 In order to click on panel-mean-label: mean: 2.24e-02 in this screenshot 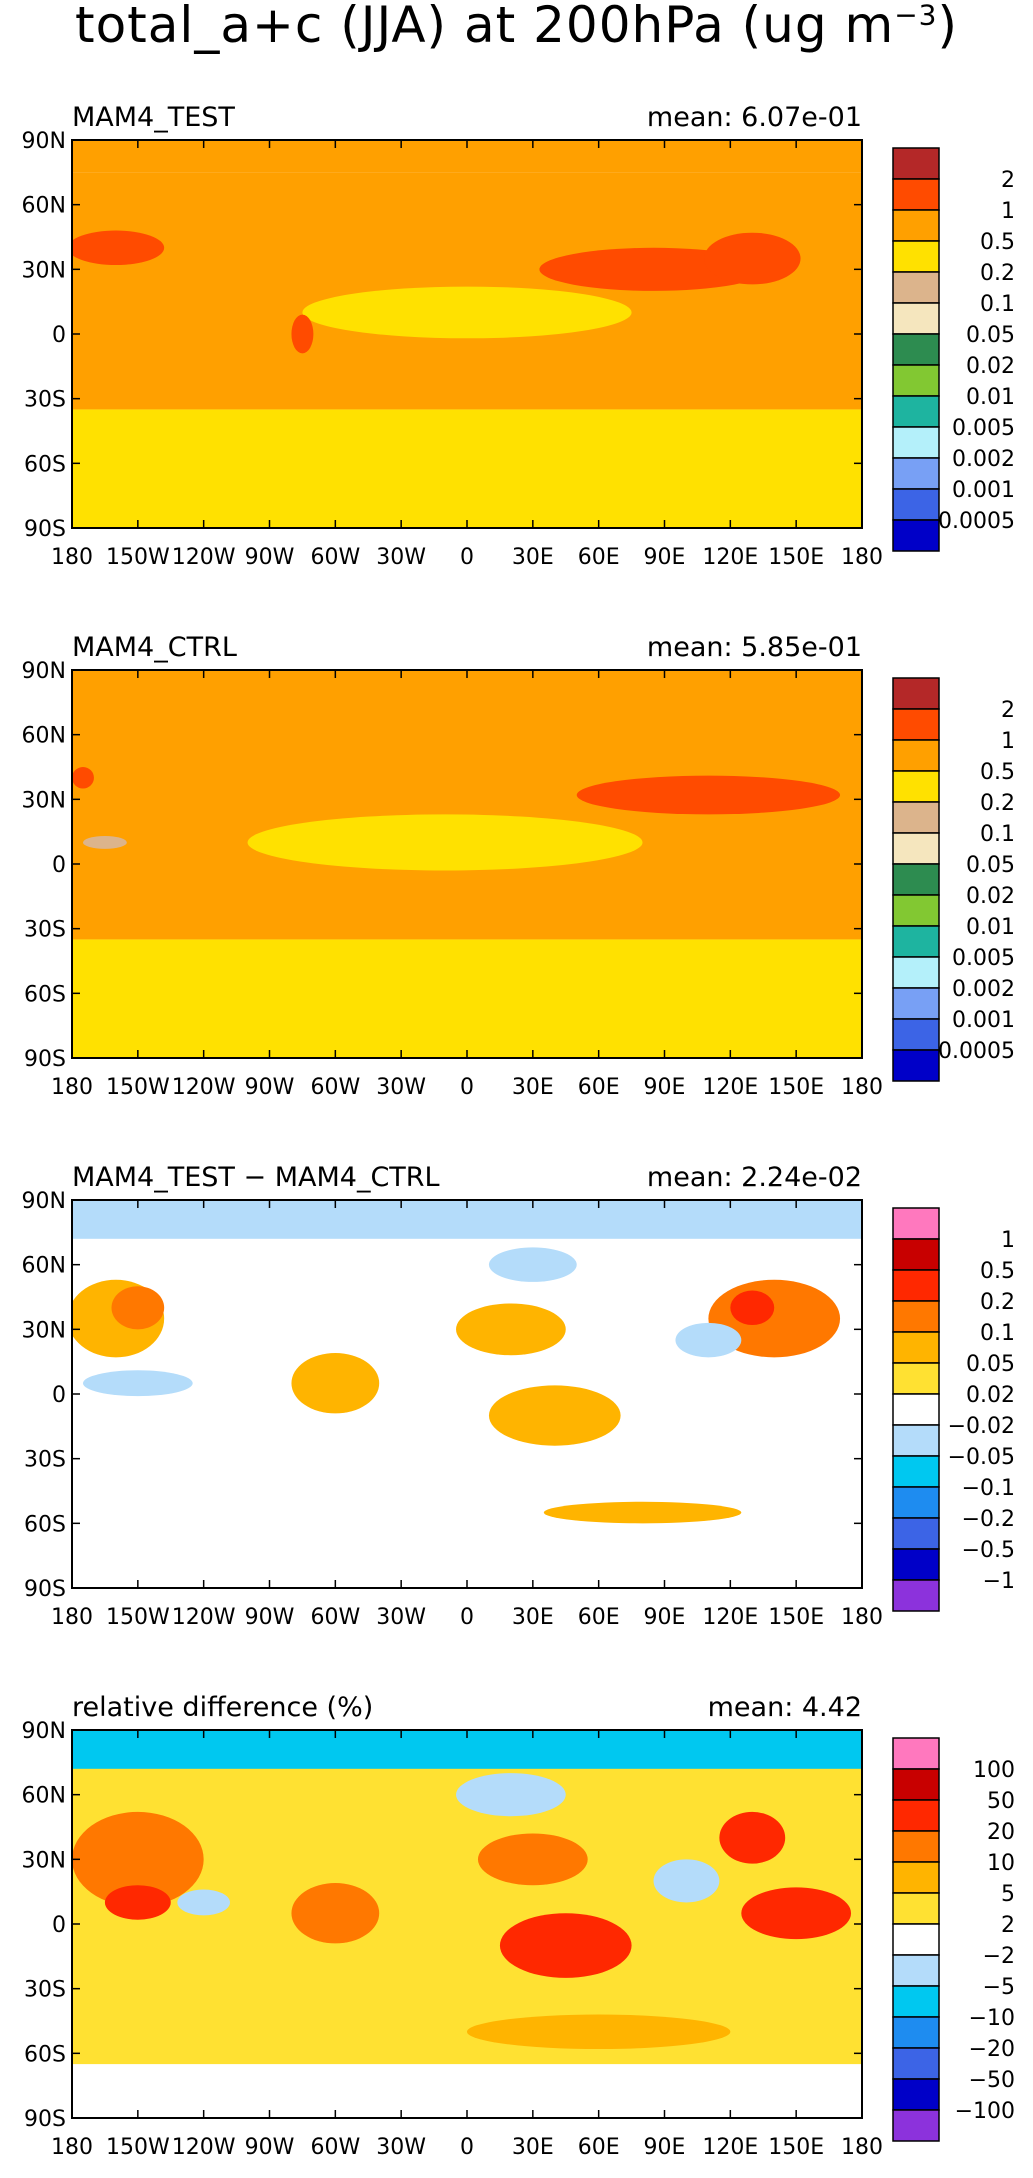, I will do `click(754, 1177)`.